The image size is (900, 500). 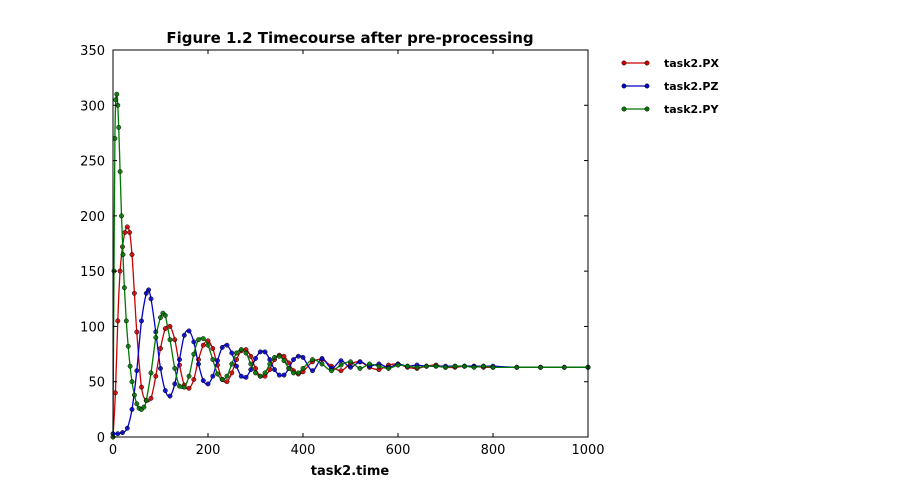 I want to click on x-tick-label: 200, so click(x=208, y=450).